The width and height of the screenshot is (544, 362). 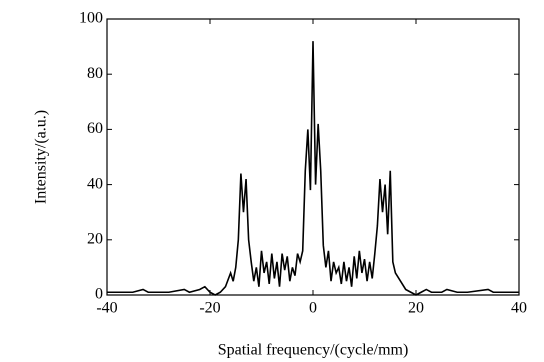 I want to click on y-tick-label: 100, so click(x=91, y=18).